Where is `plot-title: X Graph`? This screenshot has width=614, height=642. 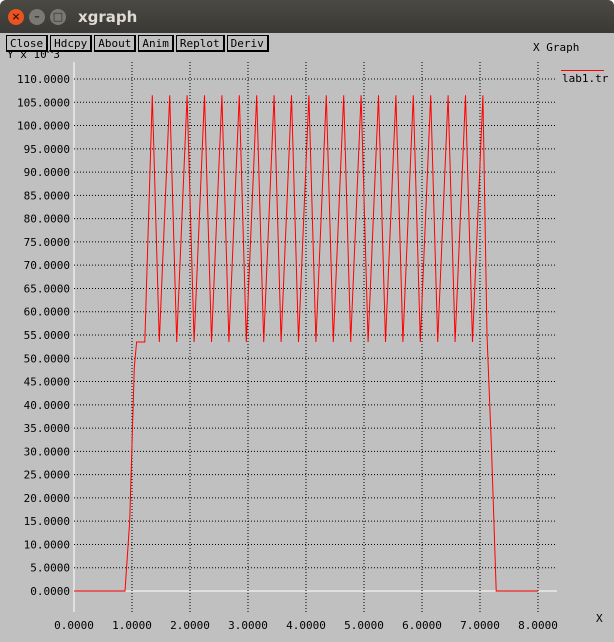 plot-title: X Graph is located at coordinates (556, 47).